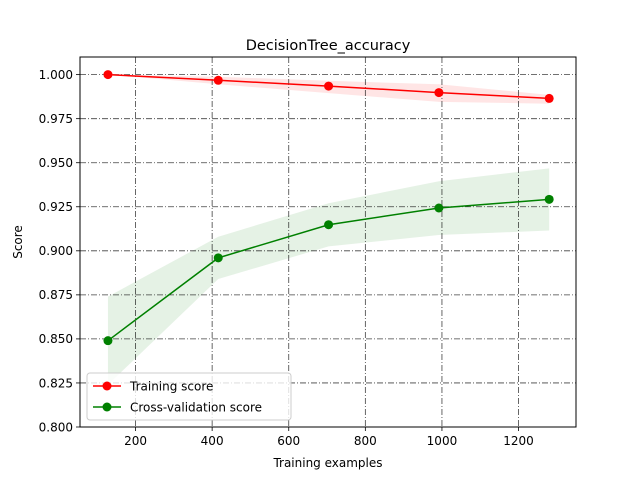 The width and height of the screenshot is (640, 480). Describe the element at coordinates (212, 441) in the screenshot. I see `x-tick-label: 400` at that location.